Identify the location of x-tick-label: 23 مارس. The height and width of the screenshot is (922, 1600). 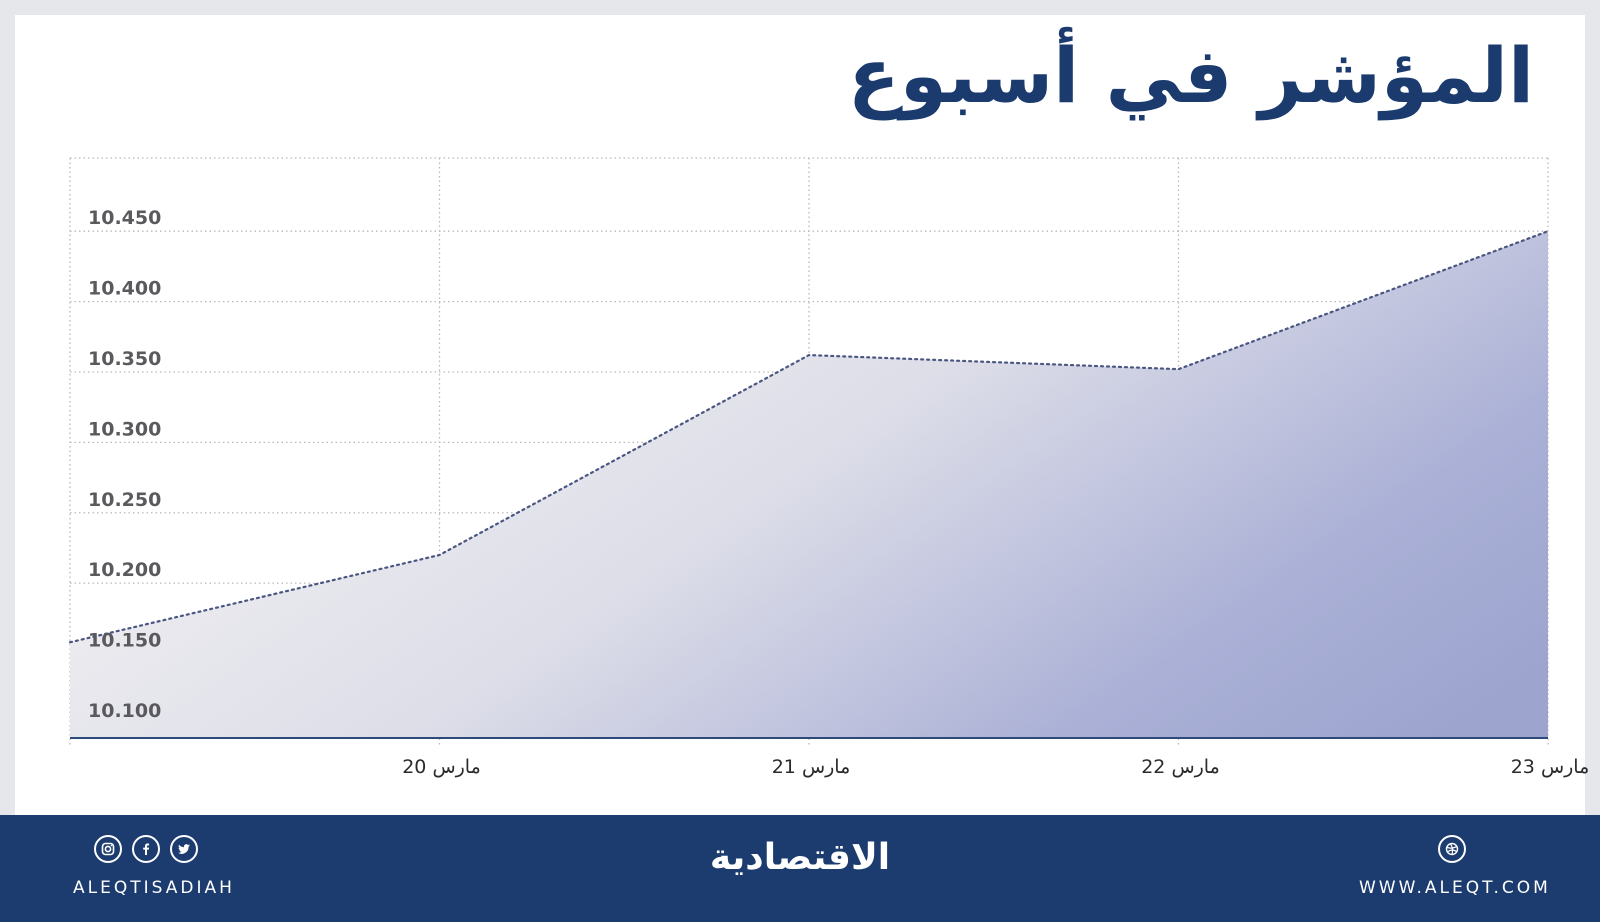
(1550, 767).